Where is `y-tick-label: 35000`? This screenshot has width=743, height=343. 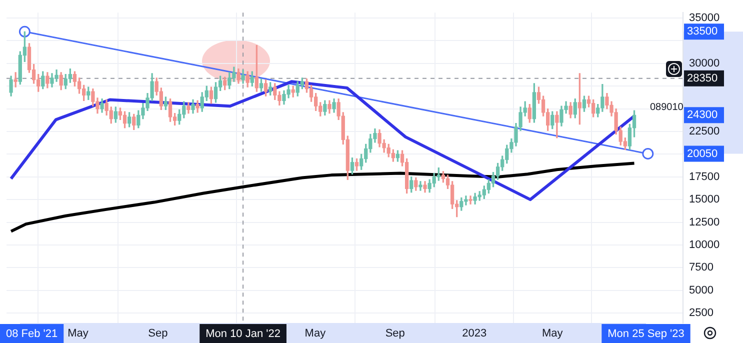
y-tick-label: 35000 is located at coordinates (704, 18).